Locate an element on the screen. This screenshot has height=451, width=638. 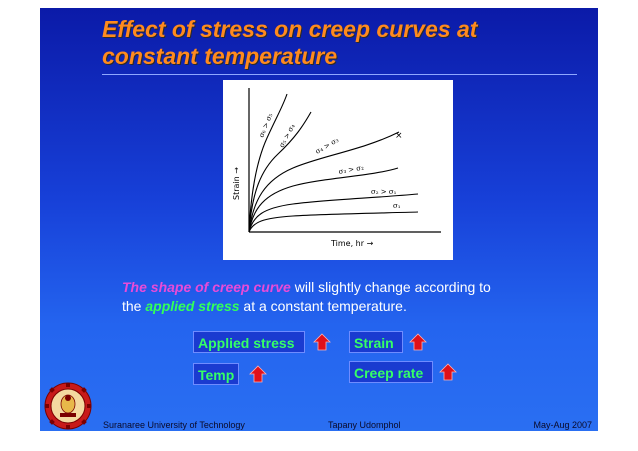
creep-curve-sigma2 is located at coordinates (333, 213).